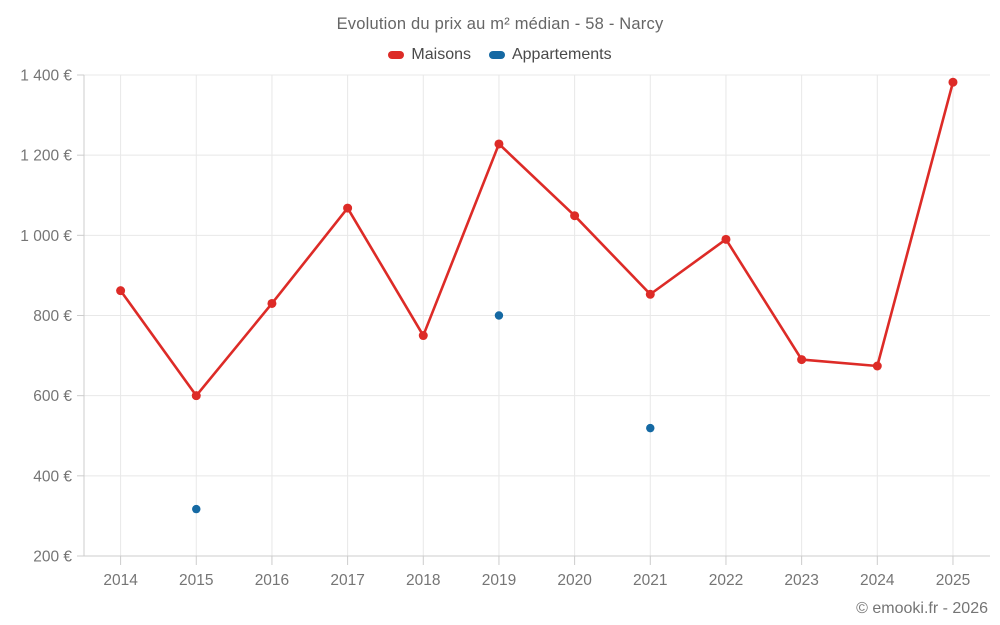  Describe the element at coordinates (496, 55) in the screenshot. I see `legend-swatch-appartements` at that location.